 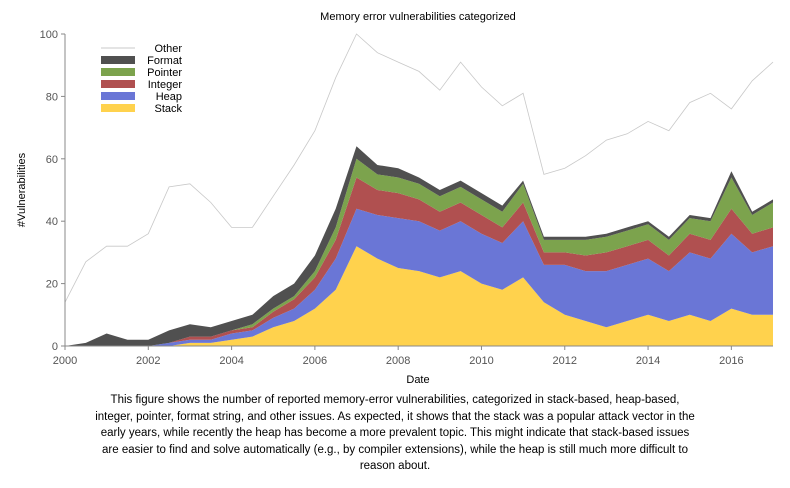 I want to click on y-tick-label: 80, so click(x=52, y=97).